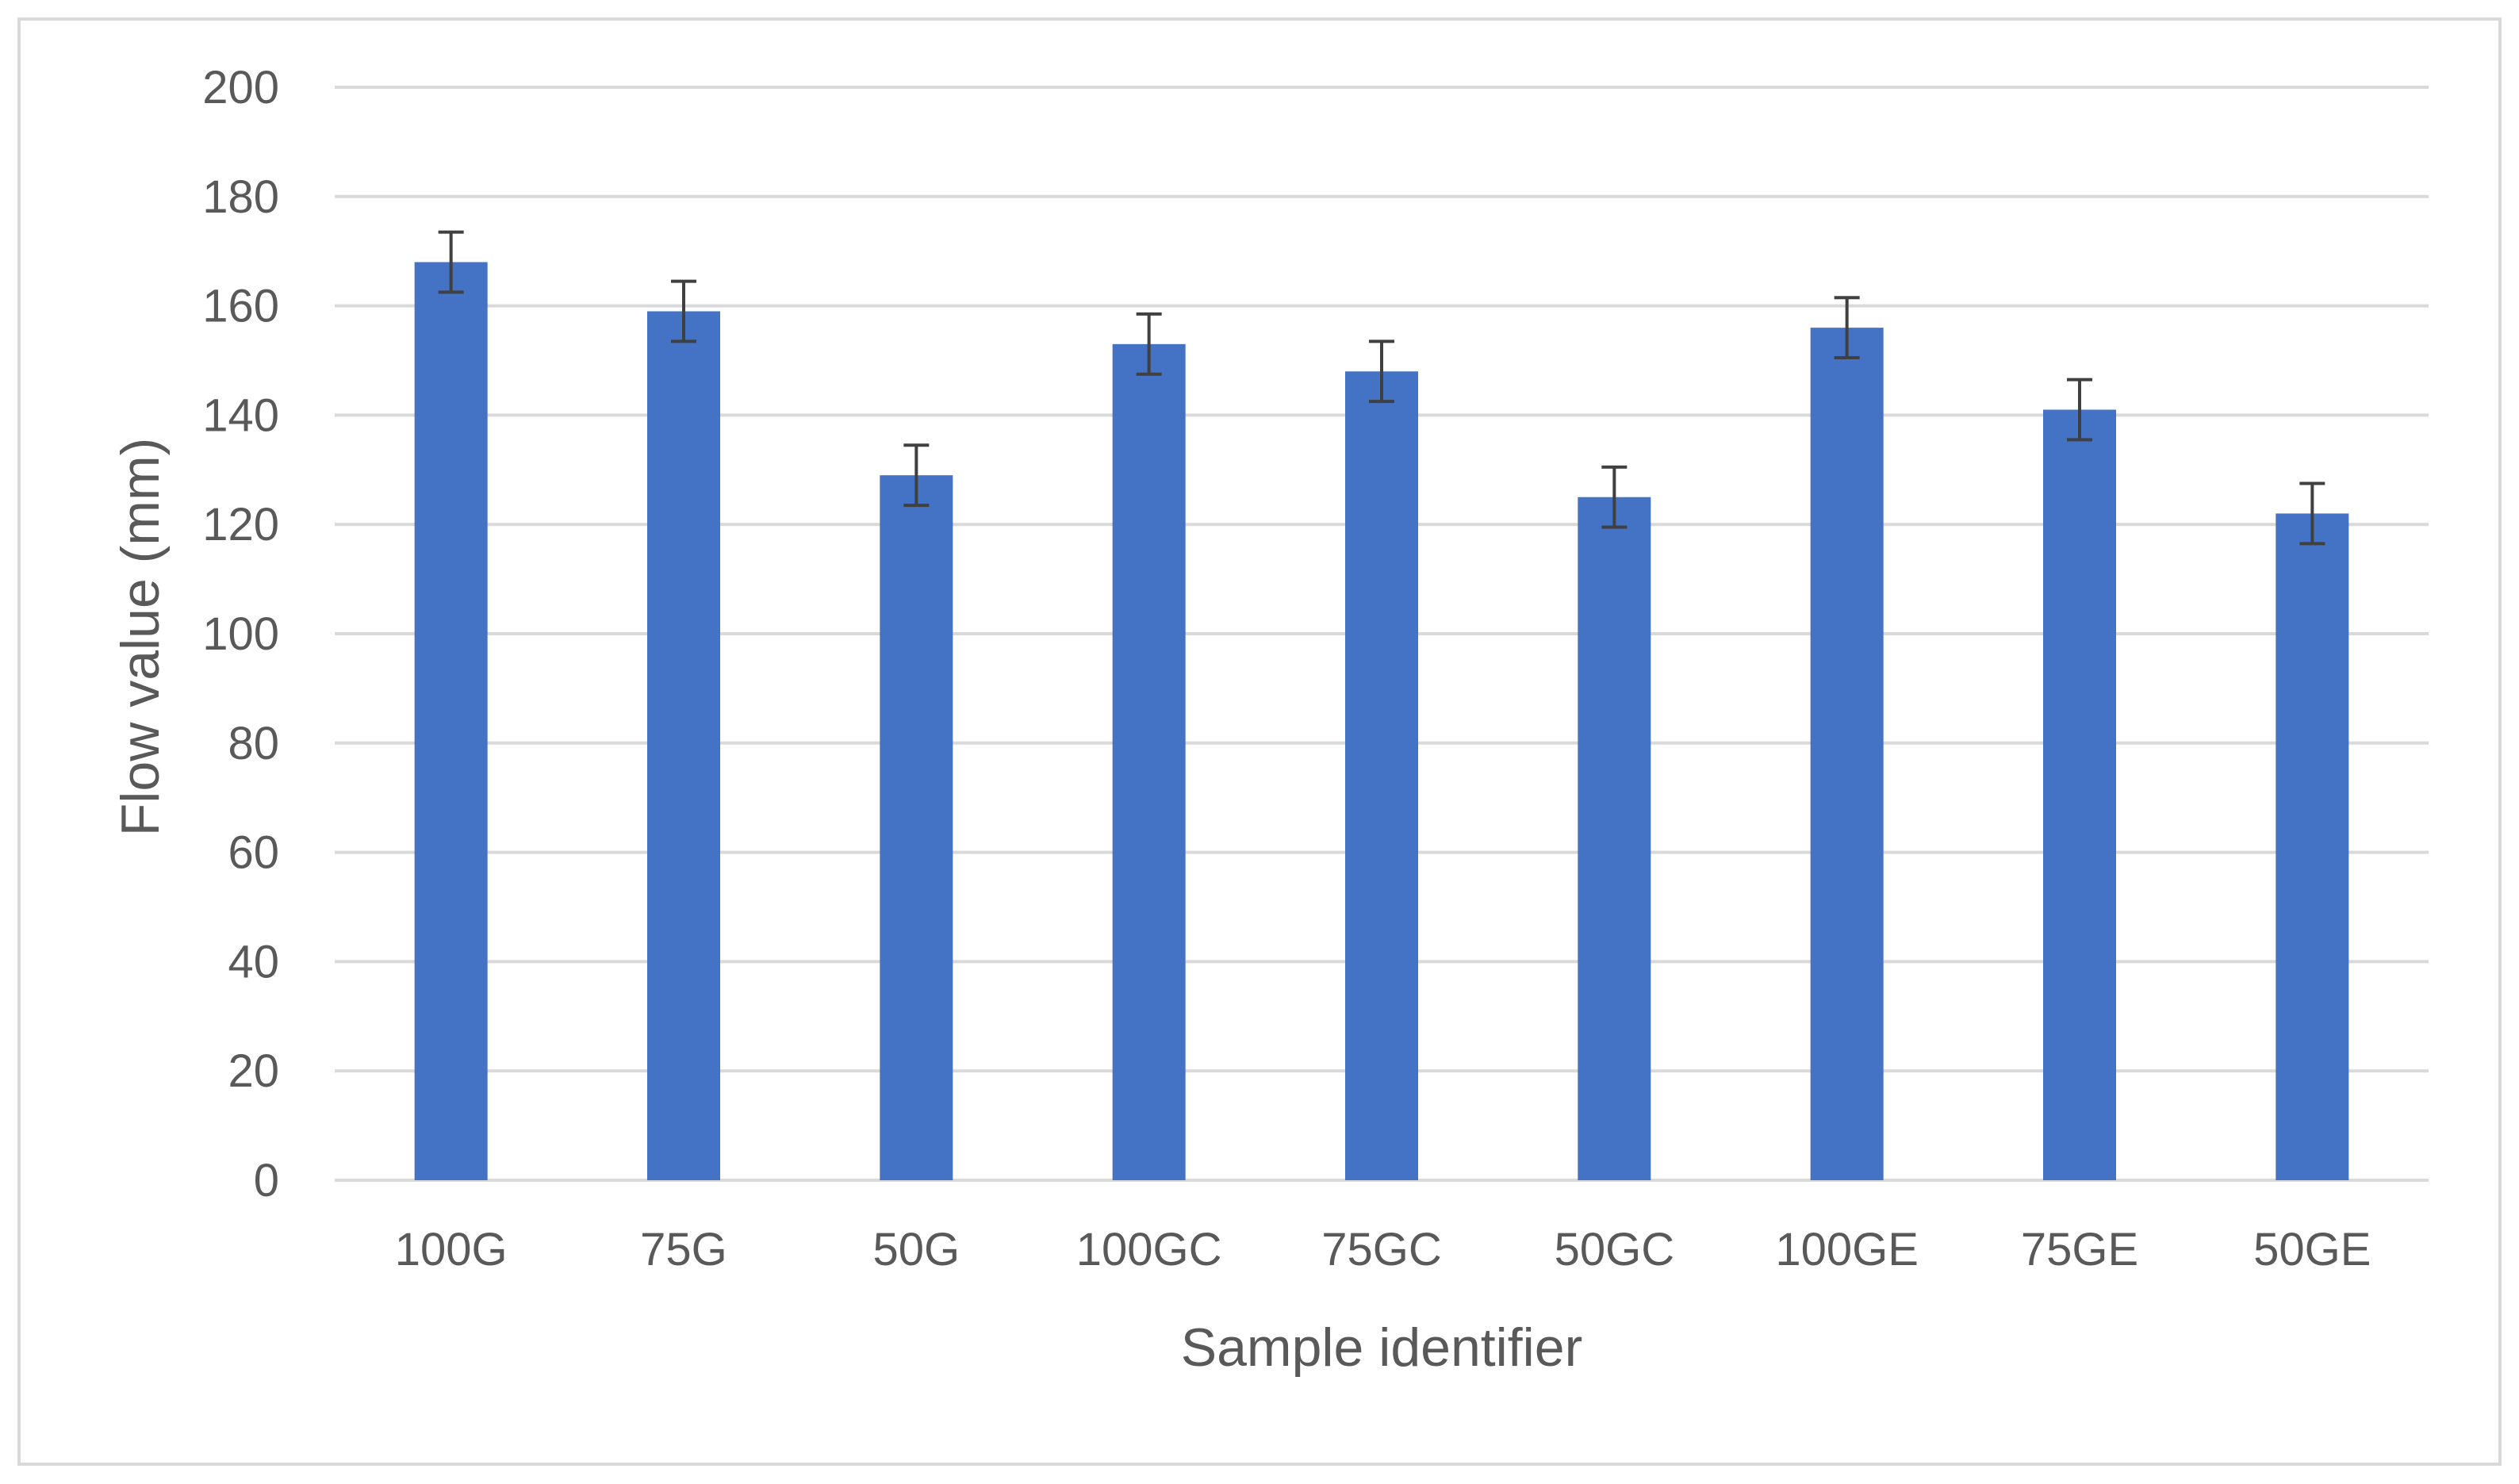  What do you see at coordinates (2312, 1249) in the screenshot?
I see `x-tick-label: 50GE` at bounding box center [2312, 1249].